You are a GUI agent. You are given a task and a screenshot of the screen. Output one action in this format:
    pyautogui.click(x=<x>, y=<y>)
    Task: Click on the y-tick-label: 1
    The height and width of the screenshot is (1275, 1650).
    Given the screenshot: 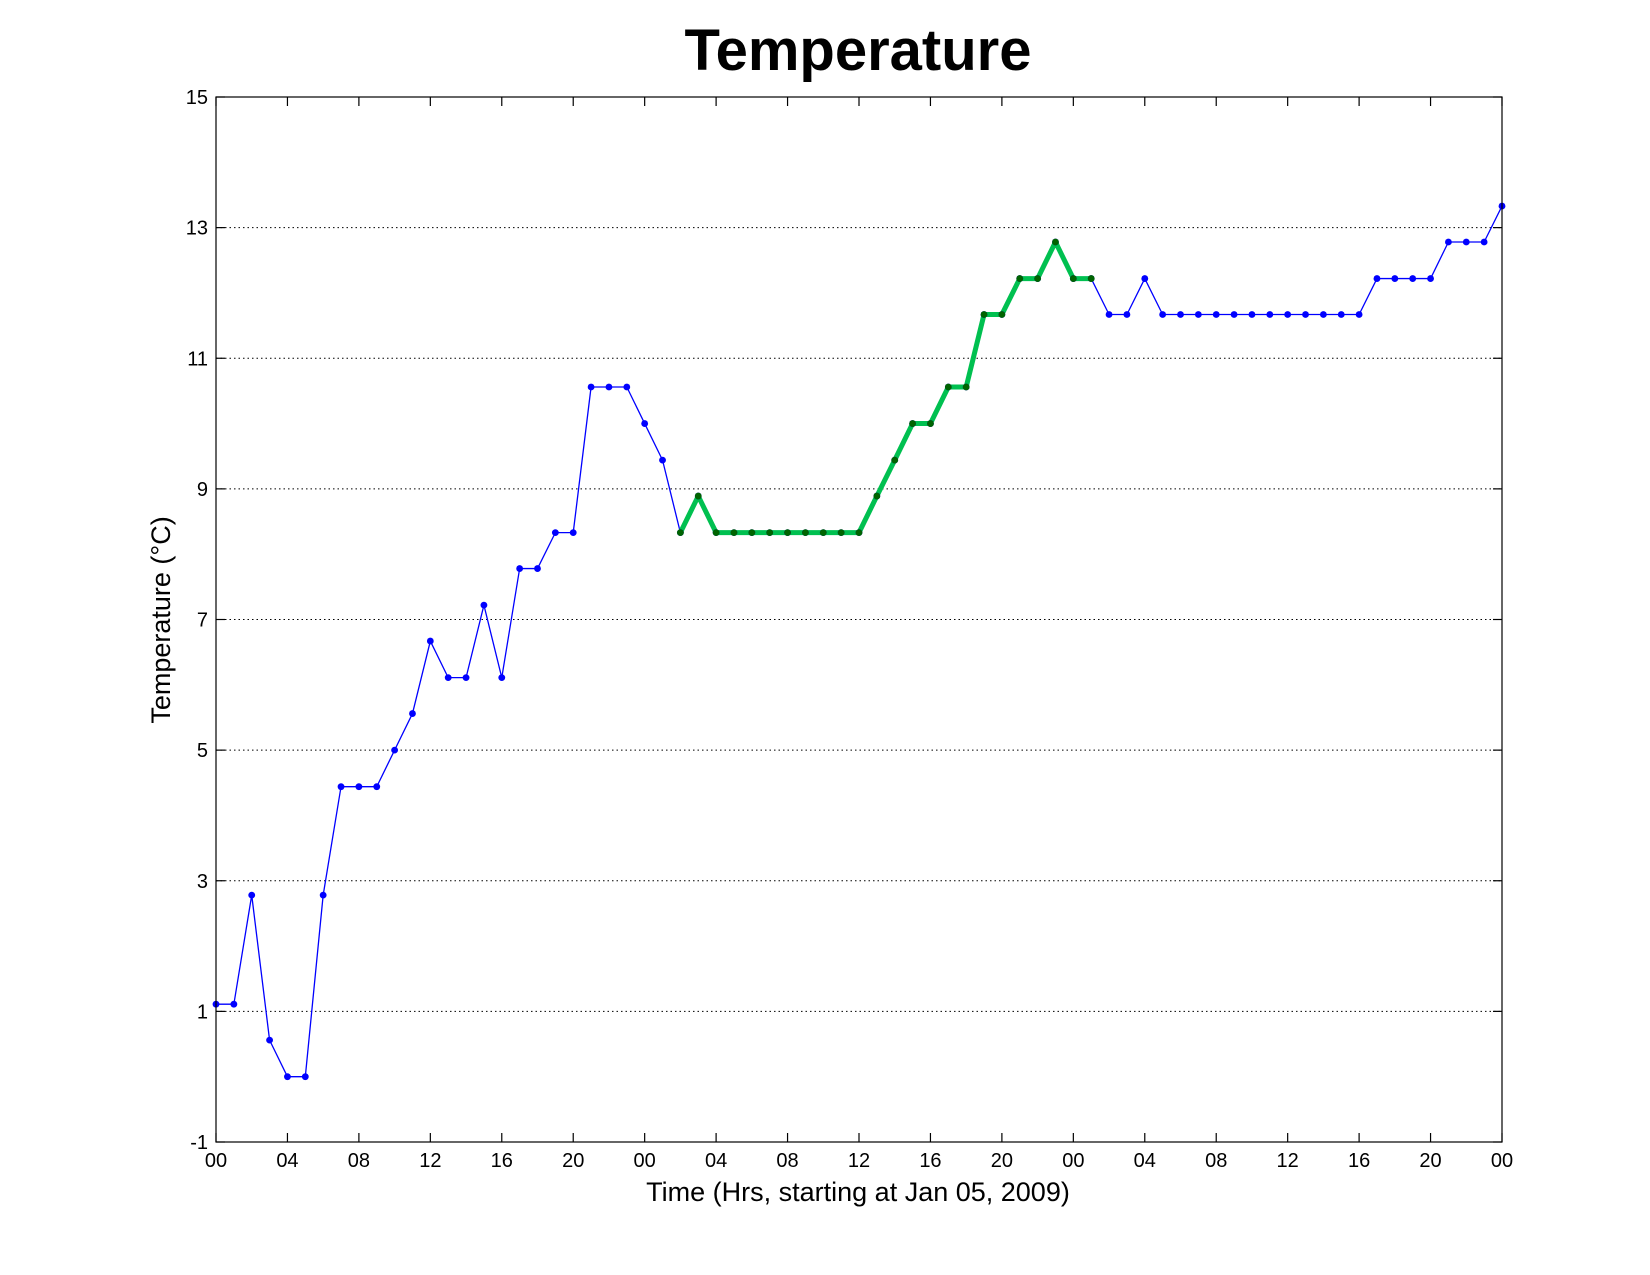 What is the action you would take?
    pyautogui.click(x=202, y=1012)
    